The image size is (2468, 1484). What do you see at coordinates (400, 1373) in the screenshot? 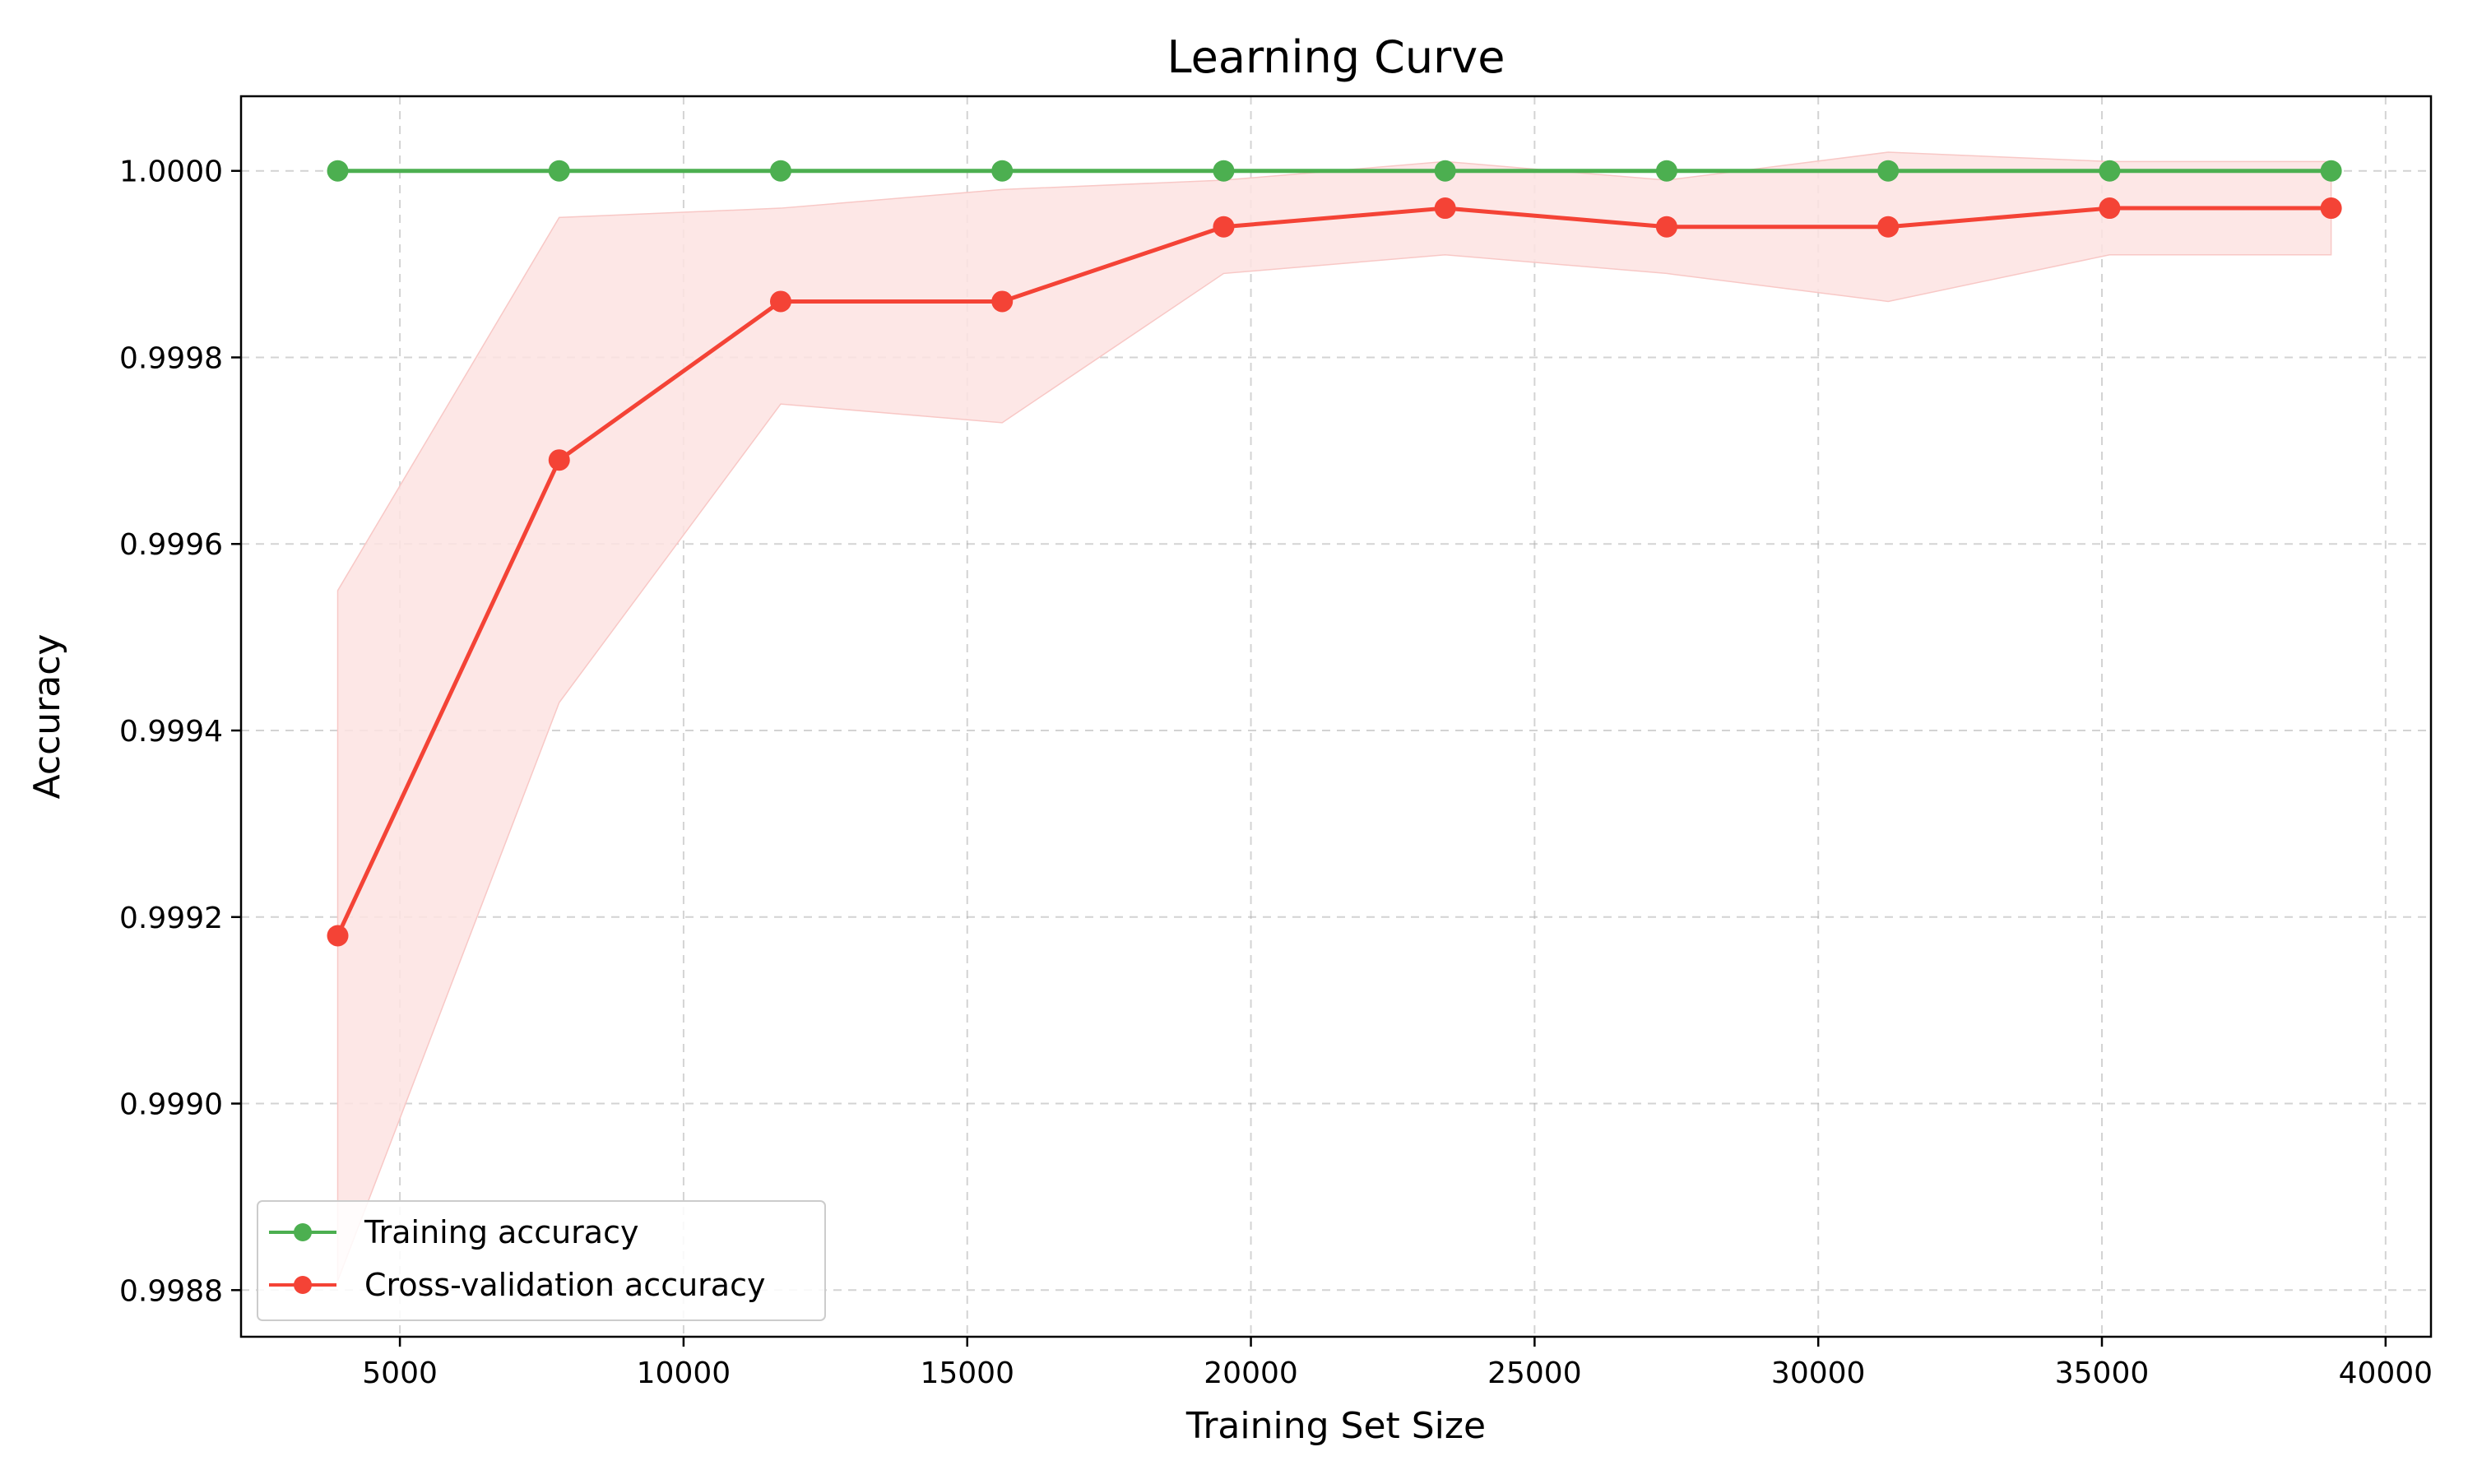
I see `x-tick-label: 5000` at bounding box center [400, 1373].